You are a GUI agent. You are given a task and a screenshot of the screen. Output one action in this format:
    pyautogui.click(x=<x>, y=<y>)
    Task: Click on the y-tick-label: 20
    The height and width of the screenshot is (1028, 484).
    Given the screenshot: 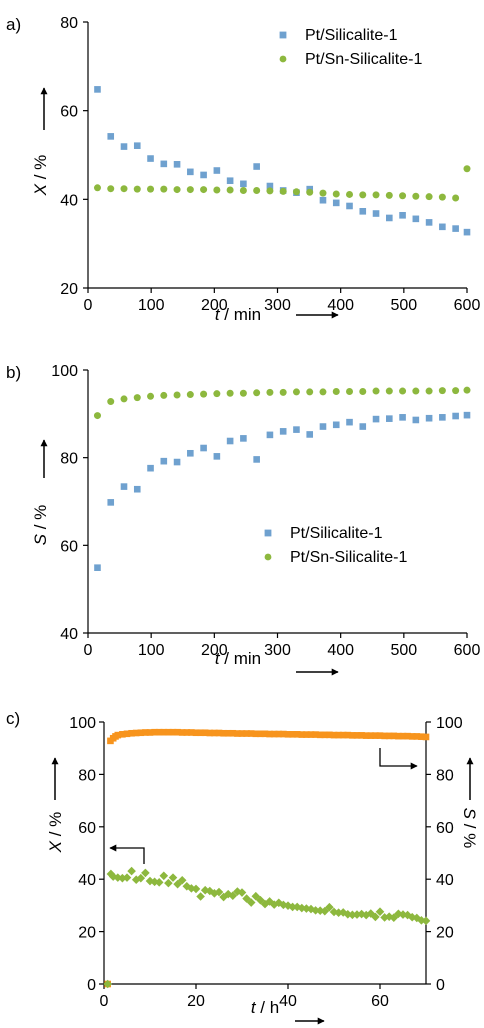 What is the action you would take?
    pyautogui.click(x=69, y=289)
    